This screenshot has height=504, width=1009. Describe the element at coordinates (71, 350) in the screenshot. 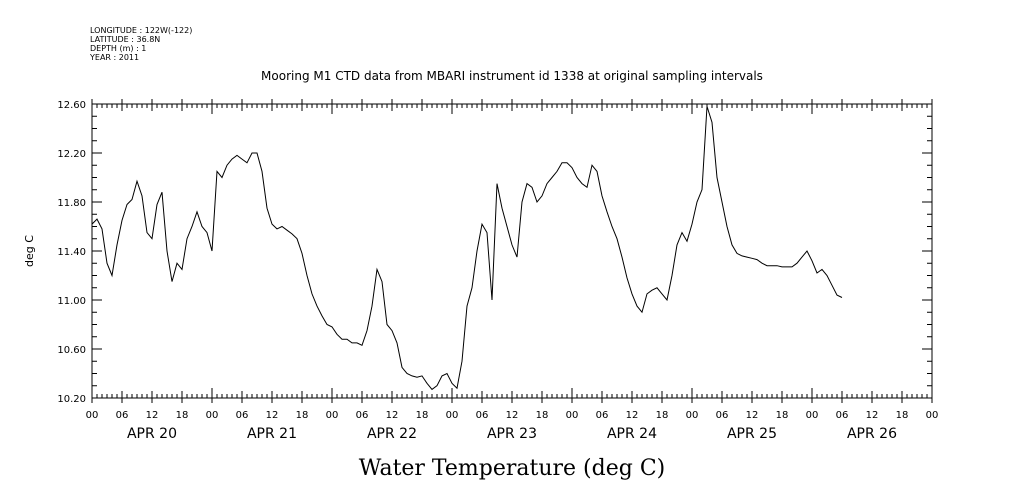

I see `y-tick-label: 10.60` at that location.